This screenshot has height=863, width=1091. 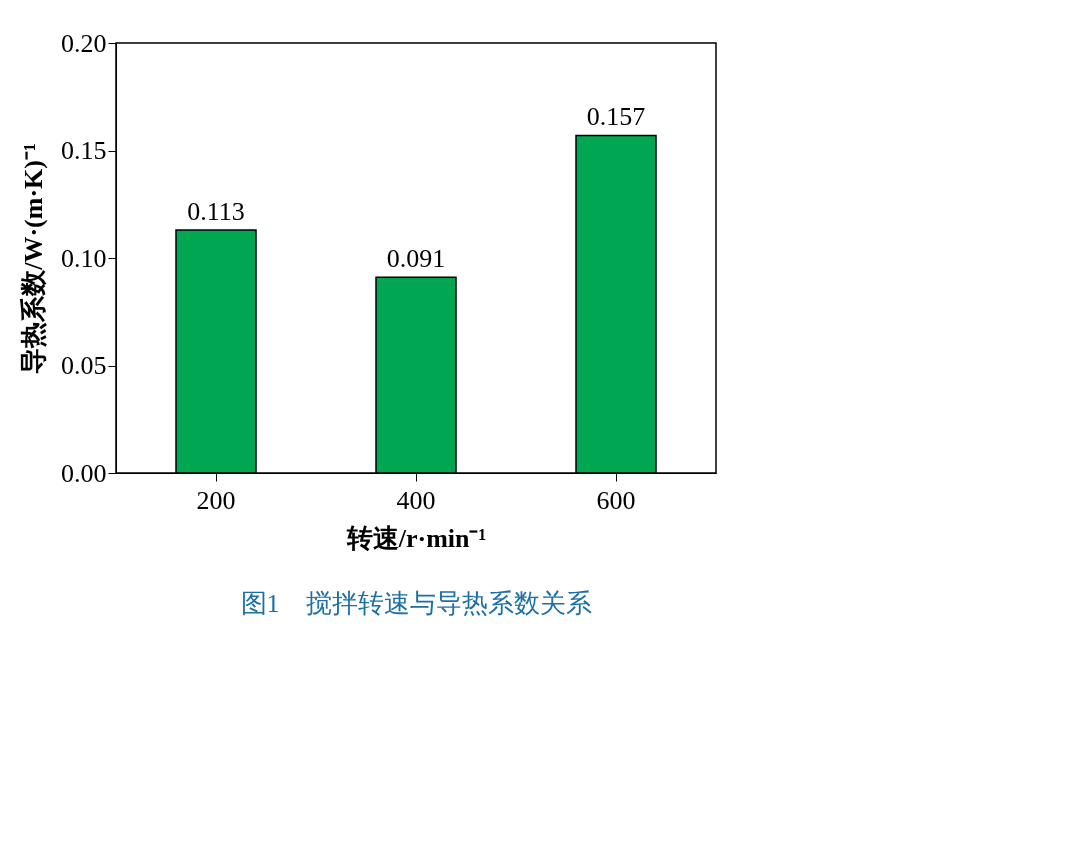 I want to click on text: 图1 搅拌转速与导热系数关系, so click(x=416, y=603).